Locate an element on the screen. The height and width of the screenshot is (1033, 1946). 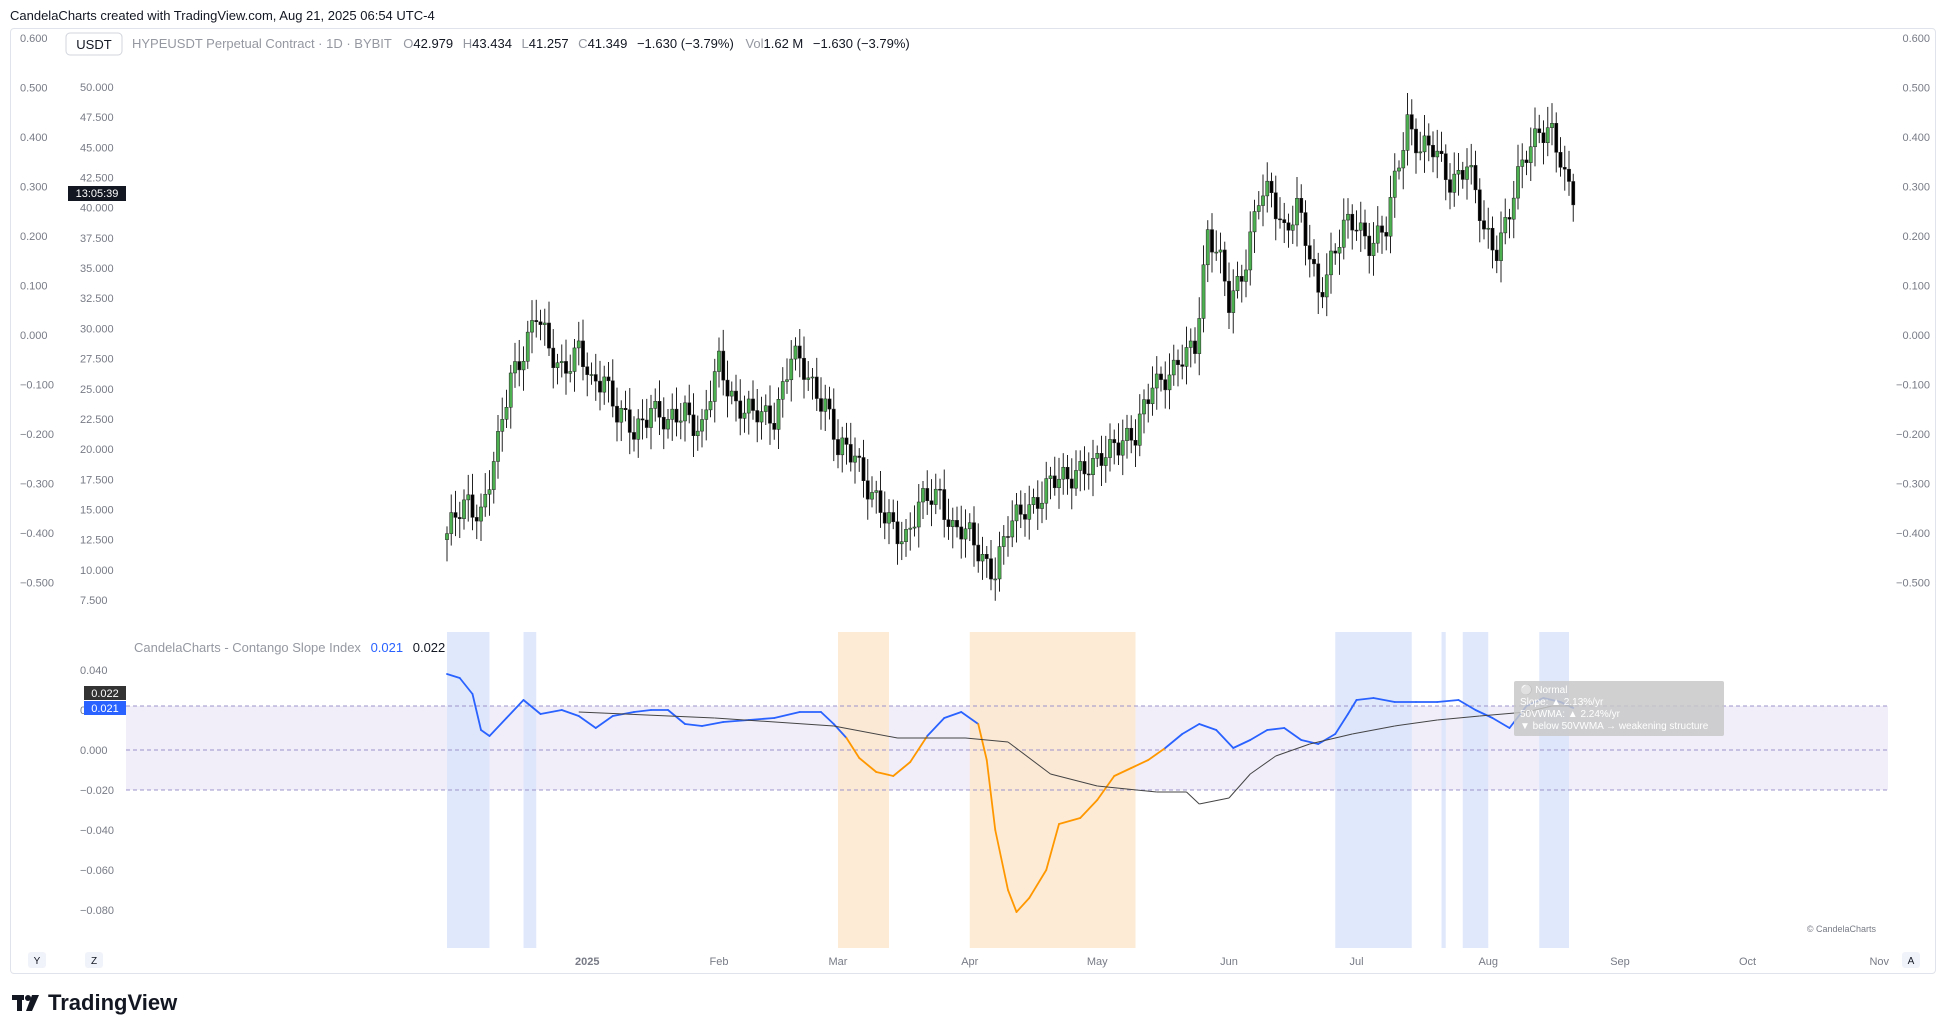
overlay-tick-right: 0.100 is located at coordinates (1916, 287).